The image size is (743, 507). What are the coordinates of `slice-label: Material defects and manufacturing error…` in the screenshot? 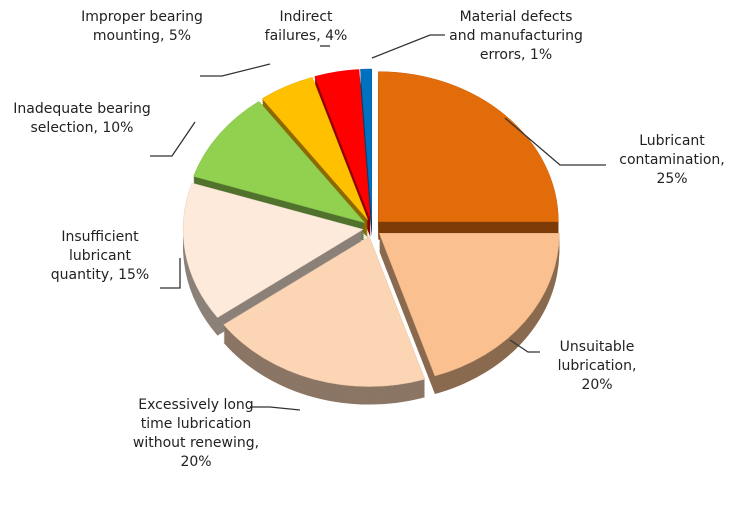 It's located at (516, 36).